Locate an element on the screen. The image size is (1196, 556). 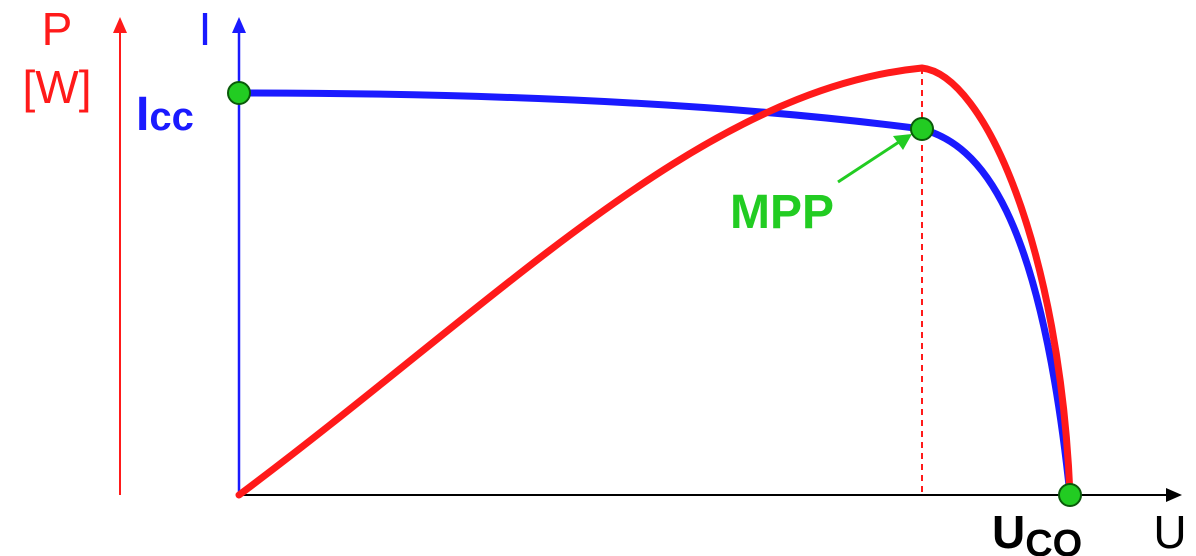
icc-sub: cc is located at coordinates (171, 117).